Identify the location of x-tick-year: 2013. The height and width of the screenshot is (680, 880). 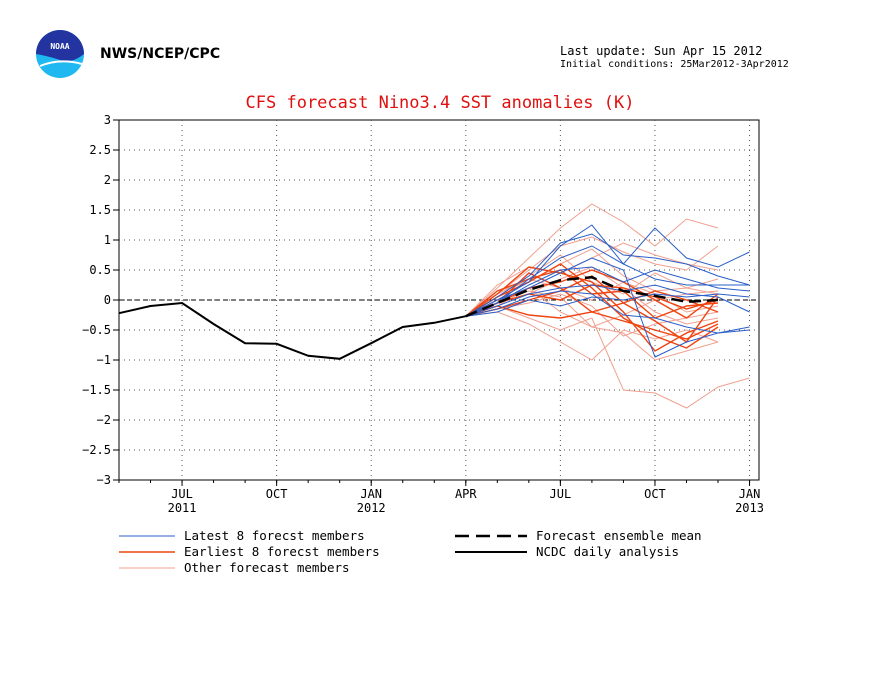
(749, 508).